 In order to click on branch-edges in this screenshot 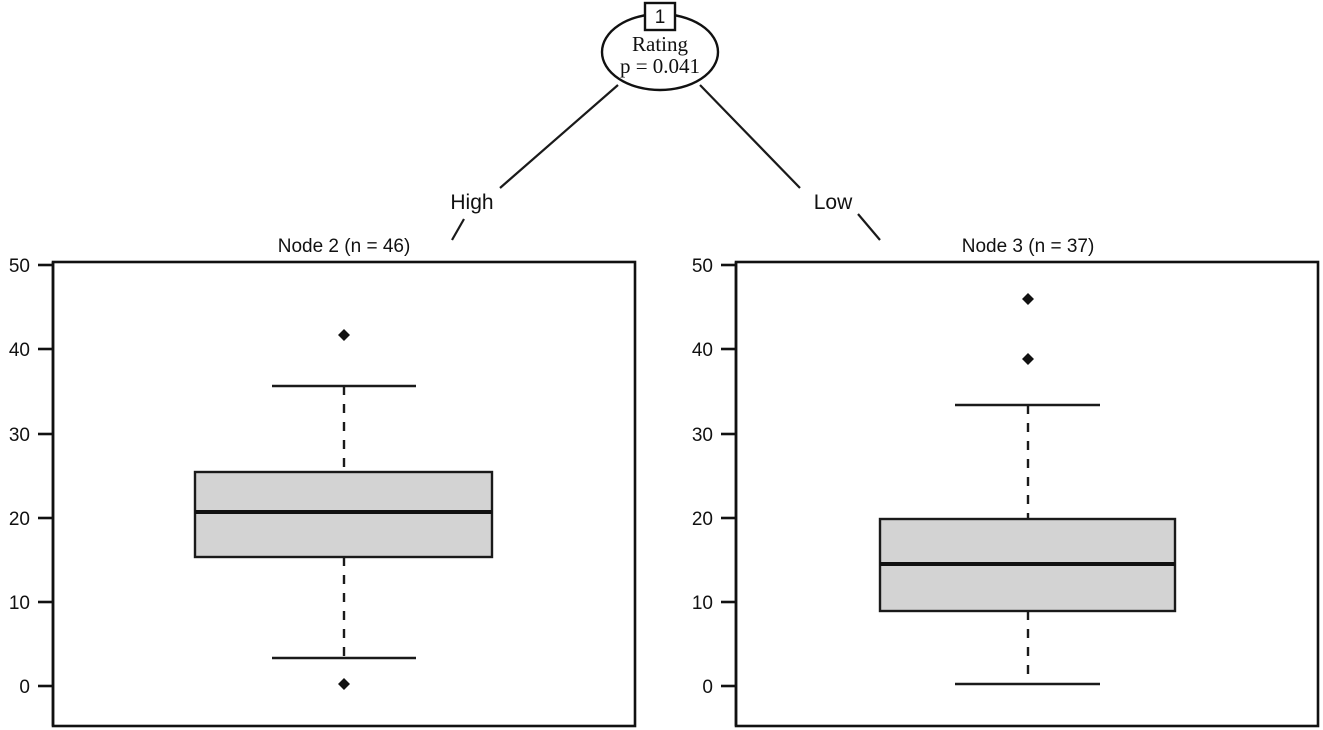, I will do `click(666, 162)`.